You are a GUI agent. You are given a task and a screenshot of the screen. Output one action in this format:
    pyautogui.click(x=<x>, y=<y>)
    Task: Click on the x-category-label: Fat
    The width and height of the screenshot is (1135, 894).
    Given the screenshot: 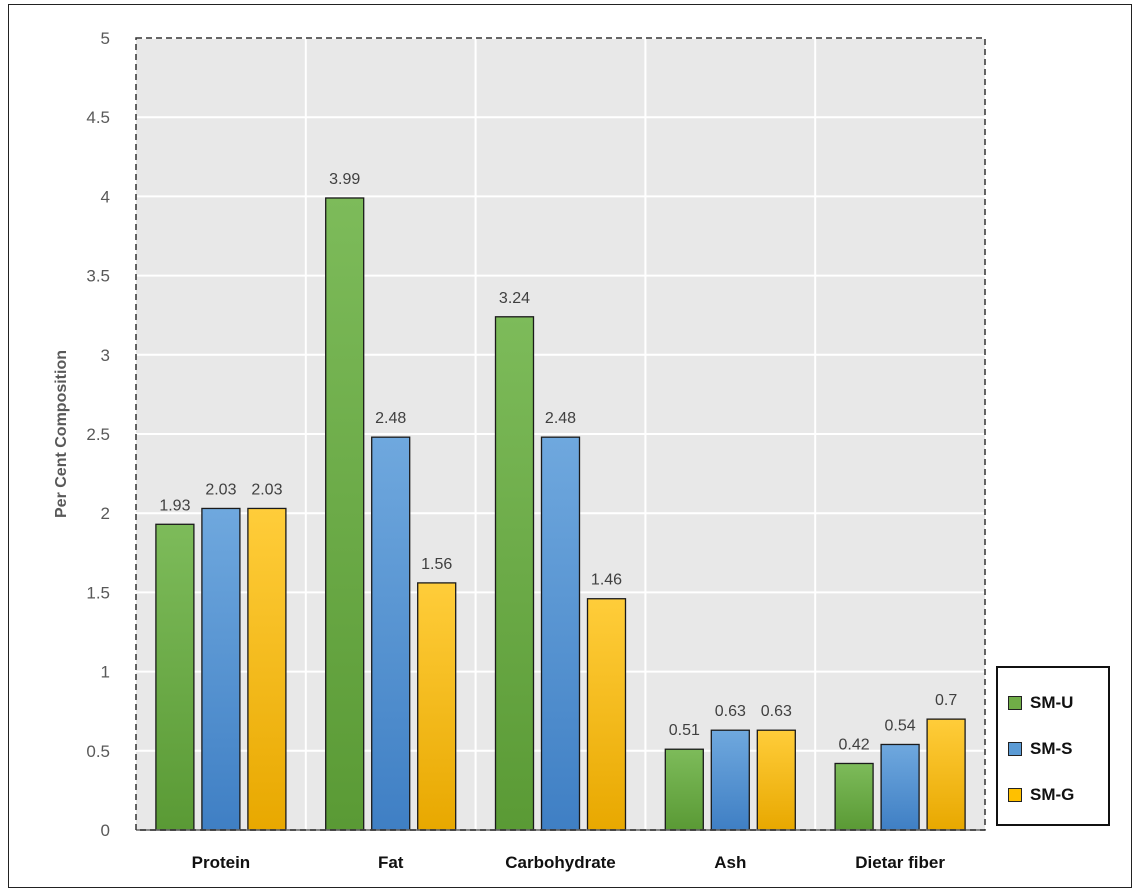 What is the action you would take?
    pyautogui.click(x=391, y=862)
    